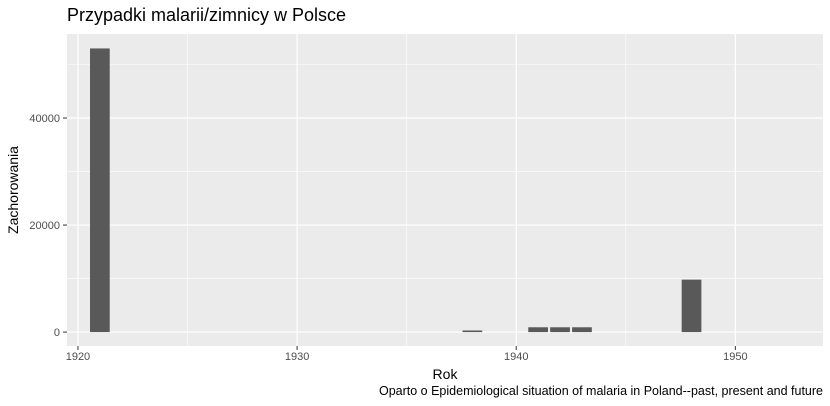  I want to click on x-tick-label: 1920, so click(78, 357).